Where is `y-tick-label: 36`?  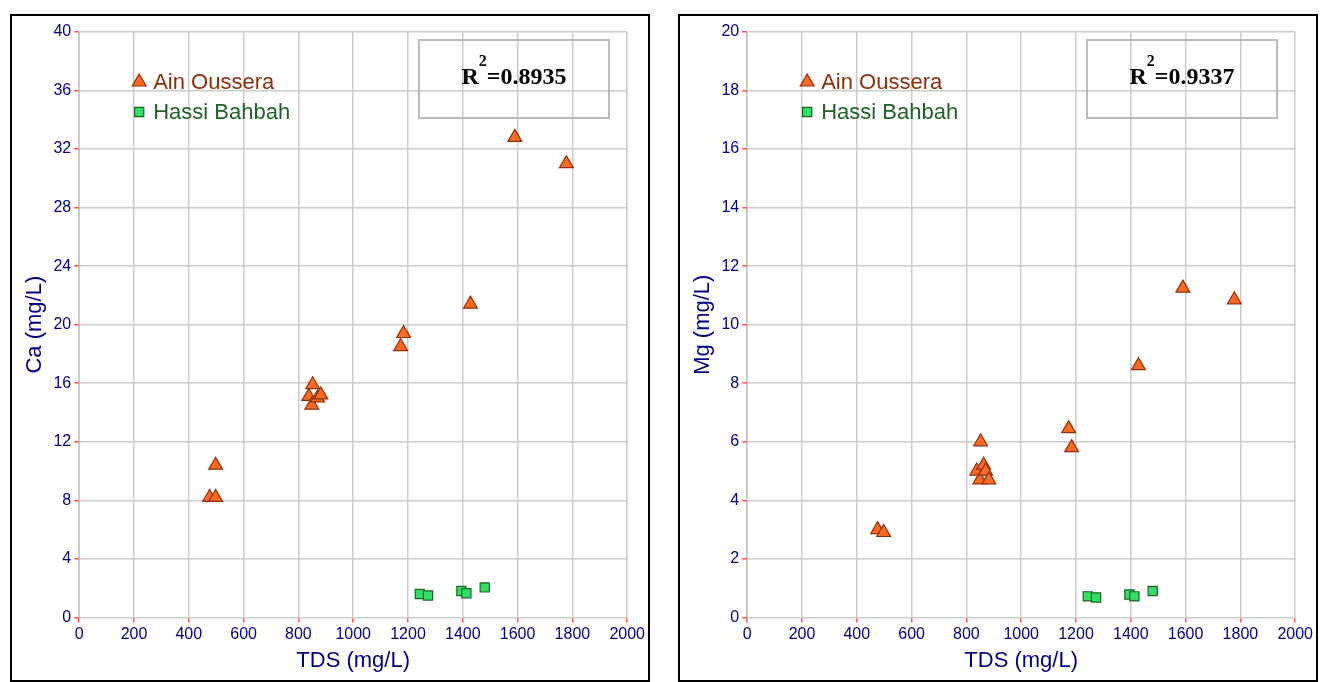 y-tick-label: 36 is located at coordinates (62, 89).